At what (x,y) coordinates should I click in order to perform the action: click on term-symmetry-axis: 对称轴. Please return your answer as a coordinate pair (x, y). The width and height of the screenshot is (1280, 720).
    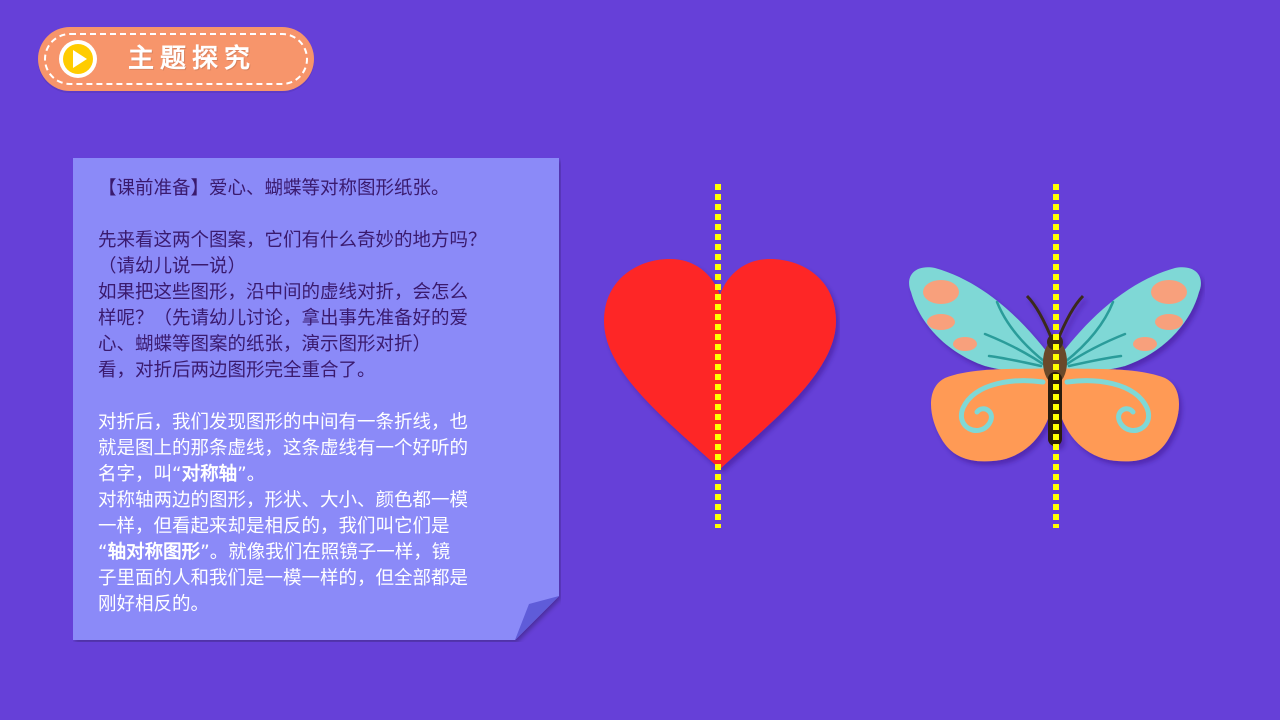
    Looking at the image, I should click on (209, 474).